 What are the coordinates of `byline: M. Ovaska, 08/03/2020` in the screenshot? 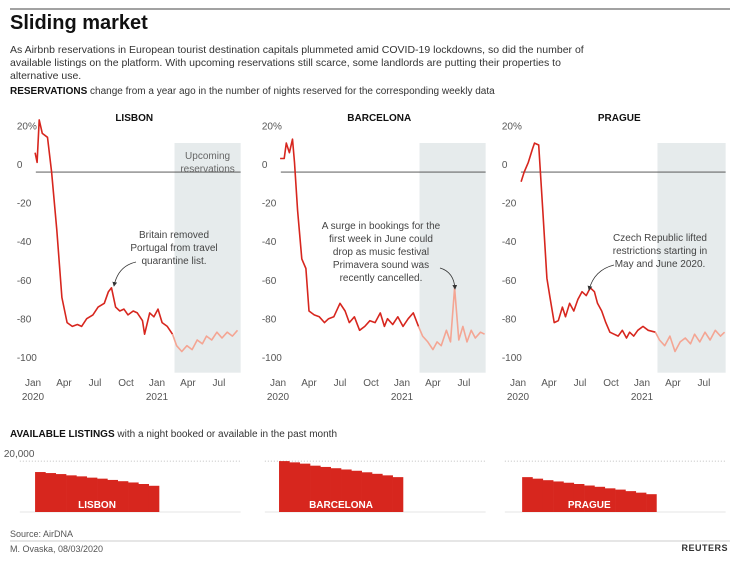 It's located at (57, 549).